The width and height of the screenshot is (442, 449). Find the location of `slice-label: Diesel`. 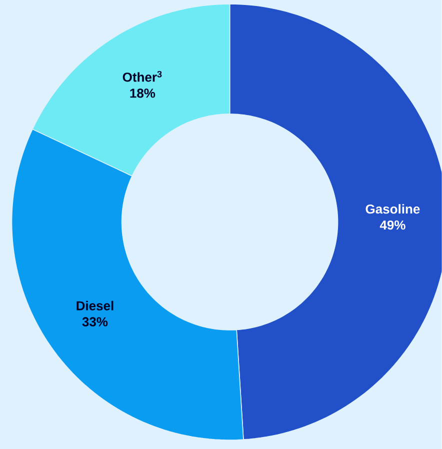

slice-label: Diesel is located at coordinates (95, 305).